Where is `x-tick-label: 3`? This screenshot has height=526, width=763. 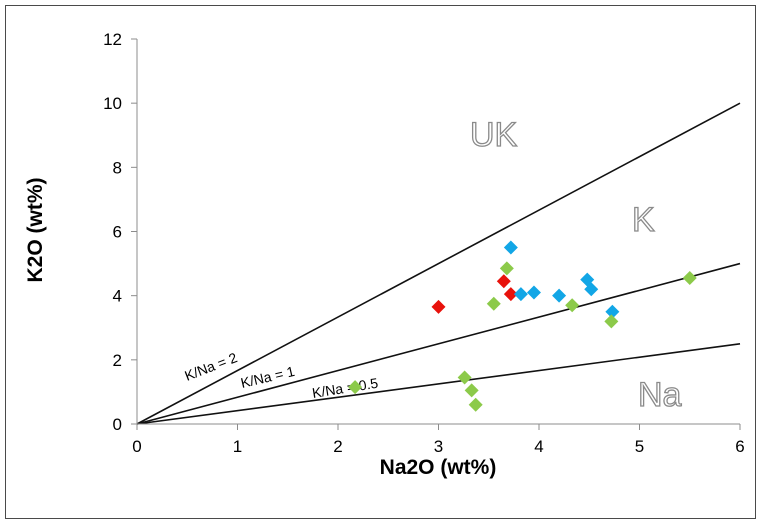 x-tick-label: 3 is located at coordinates (438, 446).